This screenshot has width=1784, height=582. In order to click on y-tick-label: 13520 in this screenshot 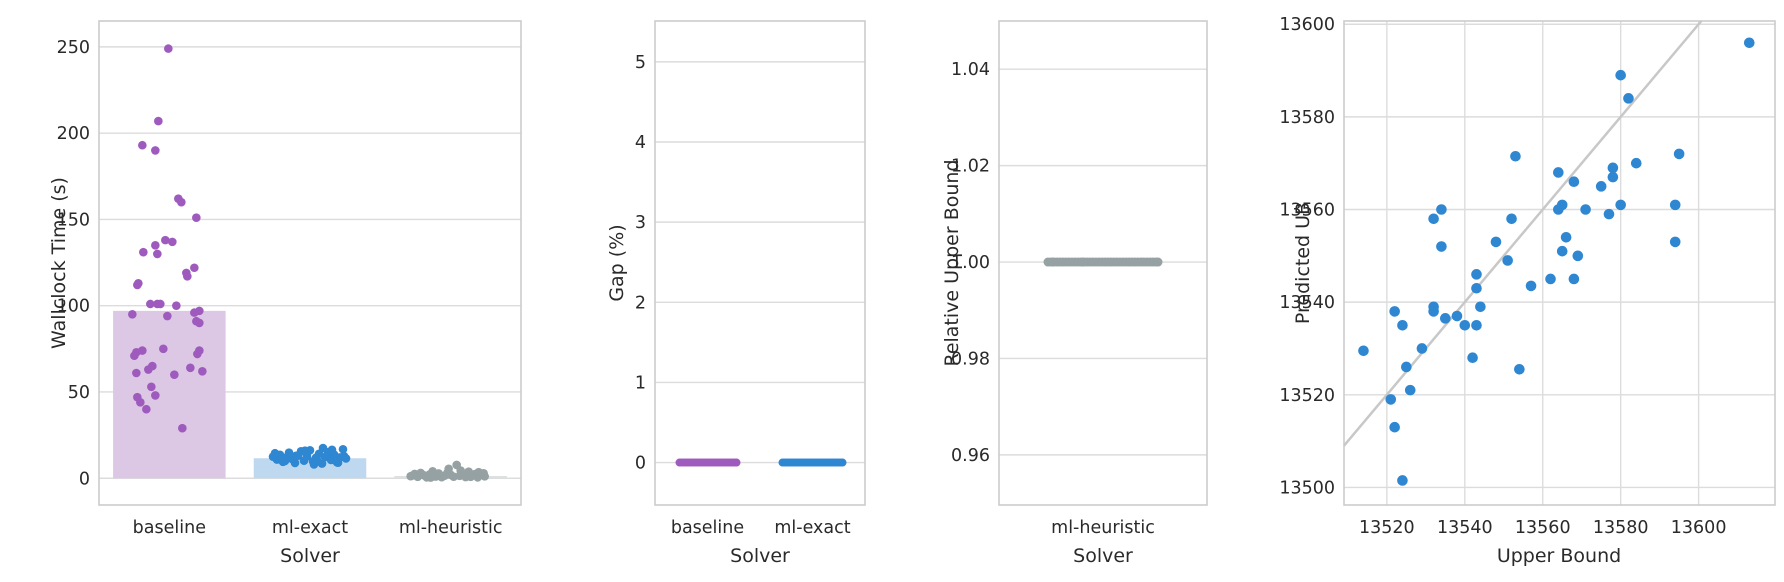, I will do `click(1307, 396)`.